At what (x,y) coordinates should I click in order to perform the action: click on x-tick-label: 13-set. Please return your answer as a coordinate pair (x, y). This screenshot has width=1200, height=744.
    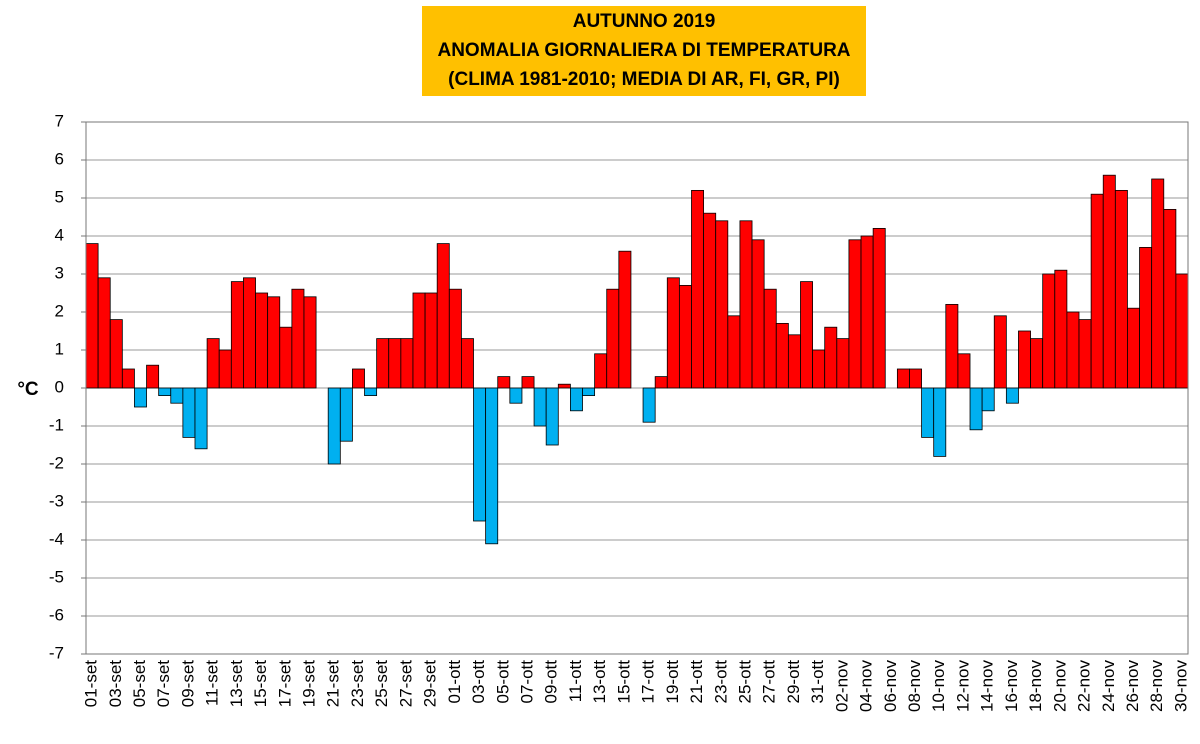
    Looking at the image, I should click on (236, 684).